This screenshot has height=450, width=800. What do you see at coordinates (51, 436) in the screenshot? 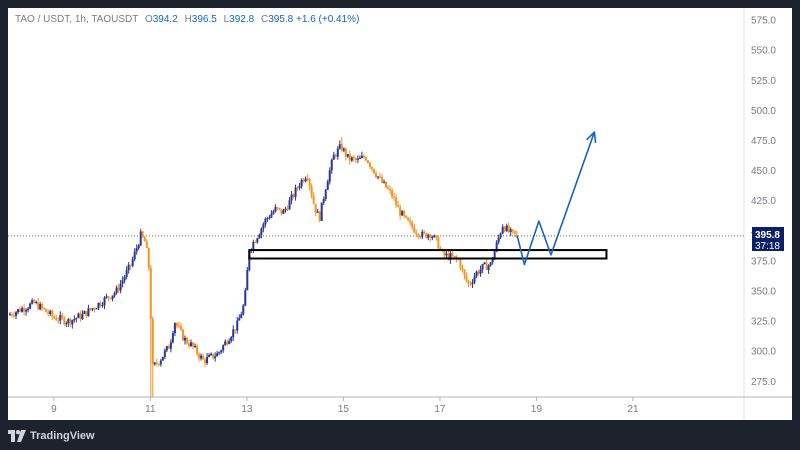
I see `branding-footer: TradingView` at bounding box center [51, 436].